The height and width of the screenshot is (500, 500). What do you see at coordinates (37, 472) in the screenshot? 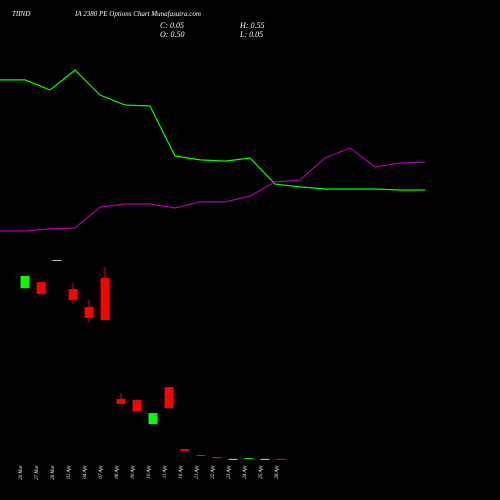
I see `x-tick-label: 27 Mar` at bounding box center [37, 472].